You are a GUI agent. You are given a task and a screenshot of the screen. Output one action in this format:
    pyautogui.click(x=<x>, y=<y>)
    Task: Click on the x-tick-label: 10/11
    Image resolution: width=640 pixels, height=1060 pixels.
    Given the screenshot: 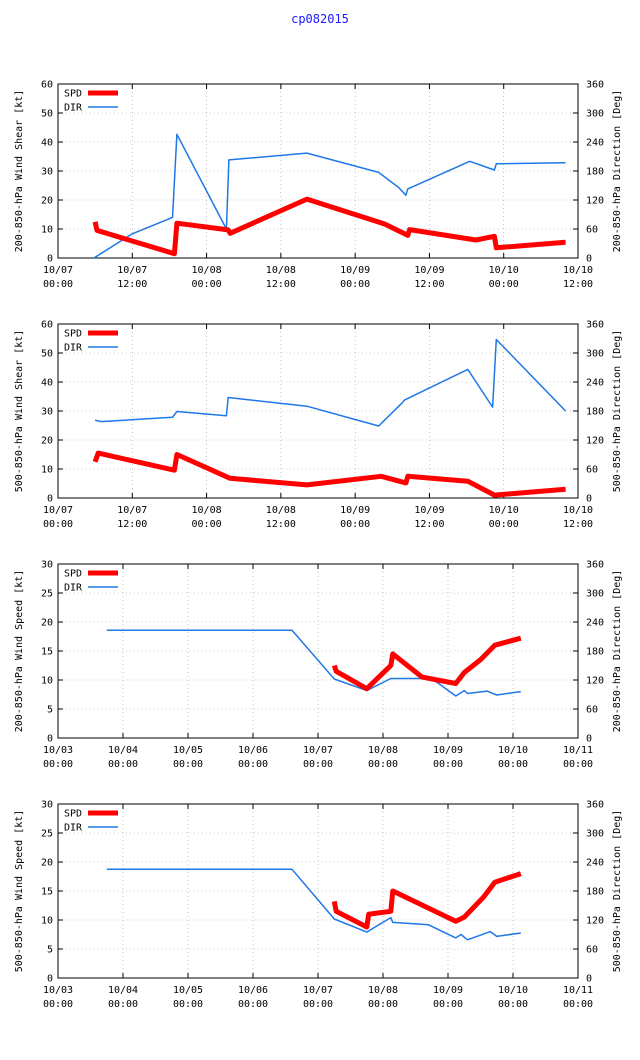 What is the action you would take?
    pyautogui.click(x=578, y=990)
    